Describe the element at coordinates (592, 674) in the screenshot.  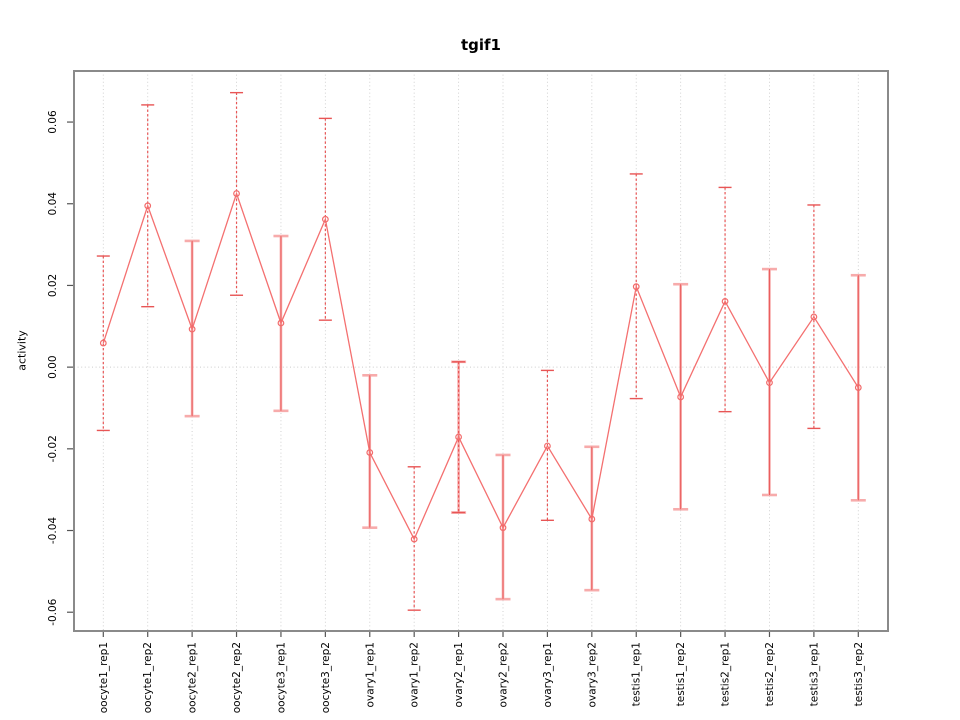
I see `x-tick-label: ovary3_rep2` at that location.